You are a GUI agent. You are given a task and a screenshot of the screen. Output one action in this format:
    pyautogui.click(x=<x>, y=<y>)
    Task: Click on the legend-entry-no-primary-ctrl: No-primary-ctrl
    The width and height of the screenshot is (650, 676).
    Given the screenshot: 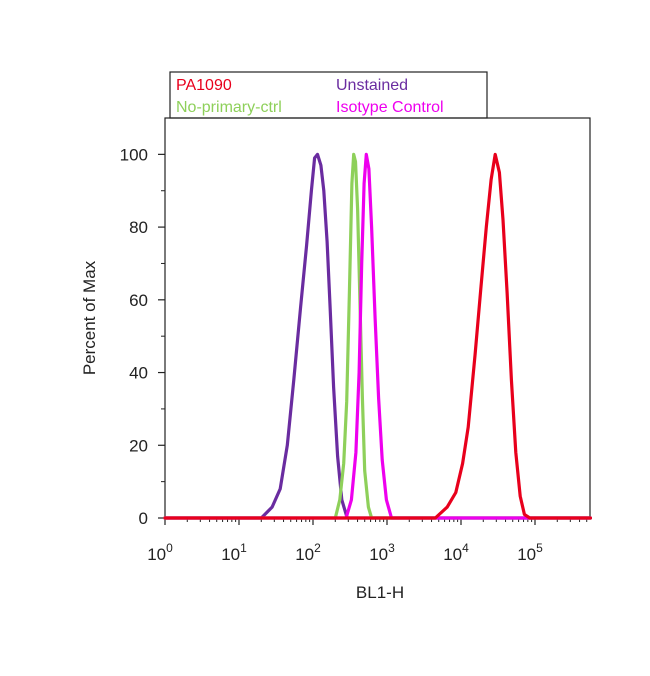 What is the action you would take?
    pyautogui.click(x=229, y=107)
    